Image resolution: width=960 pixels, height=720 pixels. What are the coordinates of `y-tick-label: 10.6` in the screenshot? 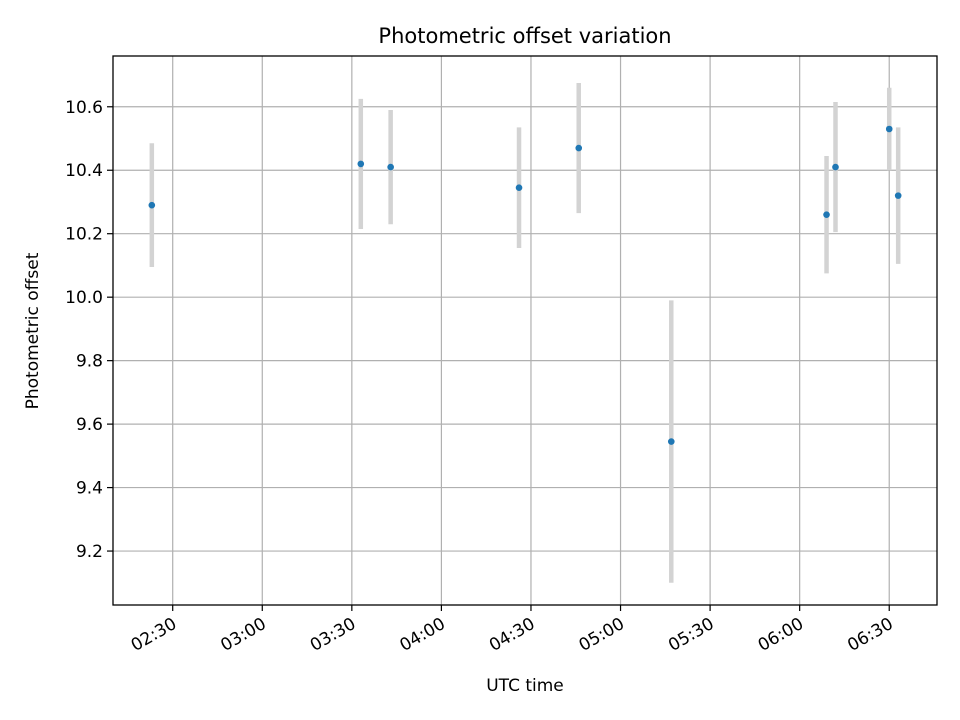 It's located at (84, 108).